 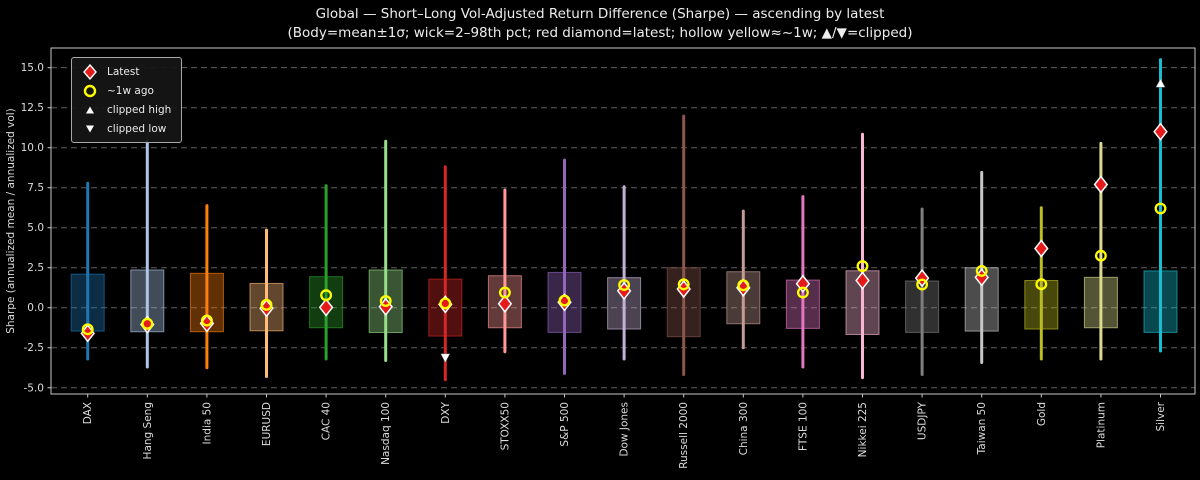 I want to click on week-ago-circle-icon, so click(x=90, y=90).